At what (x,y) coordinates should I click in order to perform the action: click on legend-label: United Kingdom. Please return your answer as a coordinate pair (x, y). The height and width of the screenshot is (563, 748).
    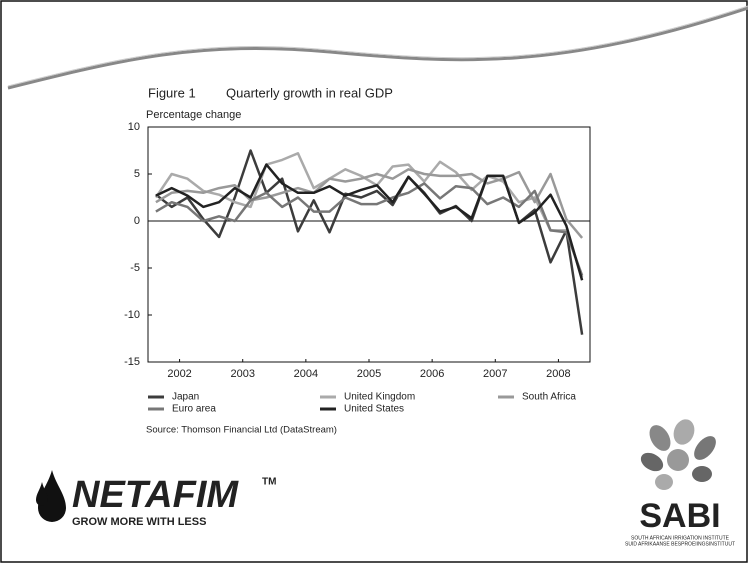
    Looking at the image, I should click on (379, 397).